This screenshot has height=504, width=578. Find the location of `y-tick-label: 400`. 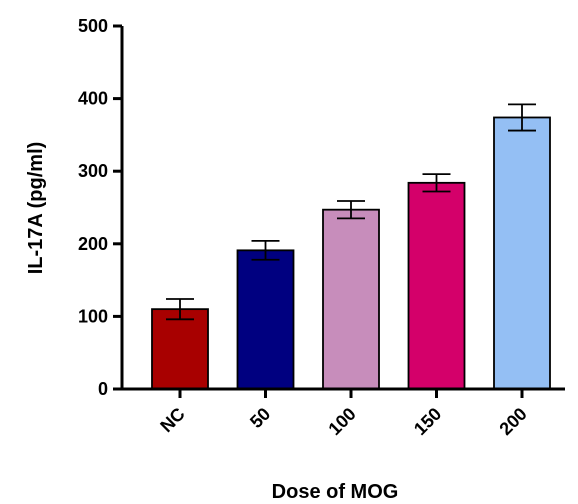

y-tick-label: 400 is located at coordinates (93, 99).